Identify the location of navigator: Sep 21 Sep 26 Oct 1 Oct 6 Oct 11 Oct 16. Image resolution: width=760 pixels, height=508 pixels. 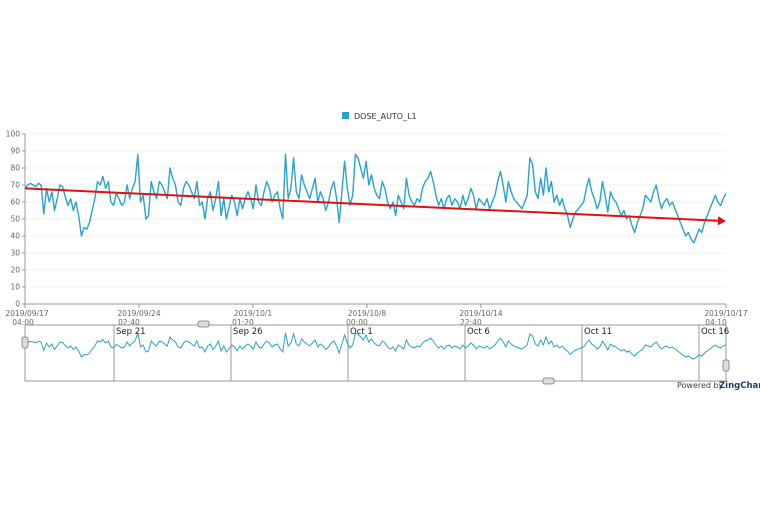
(375, 352).